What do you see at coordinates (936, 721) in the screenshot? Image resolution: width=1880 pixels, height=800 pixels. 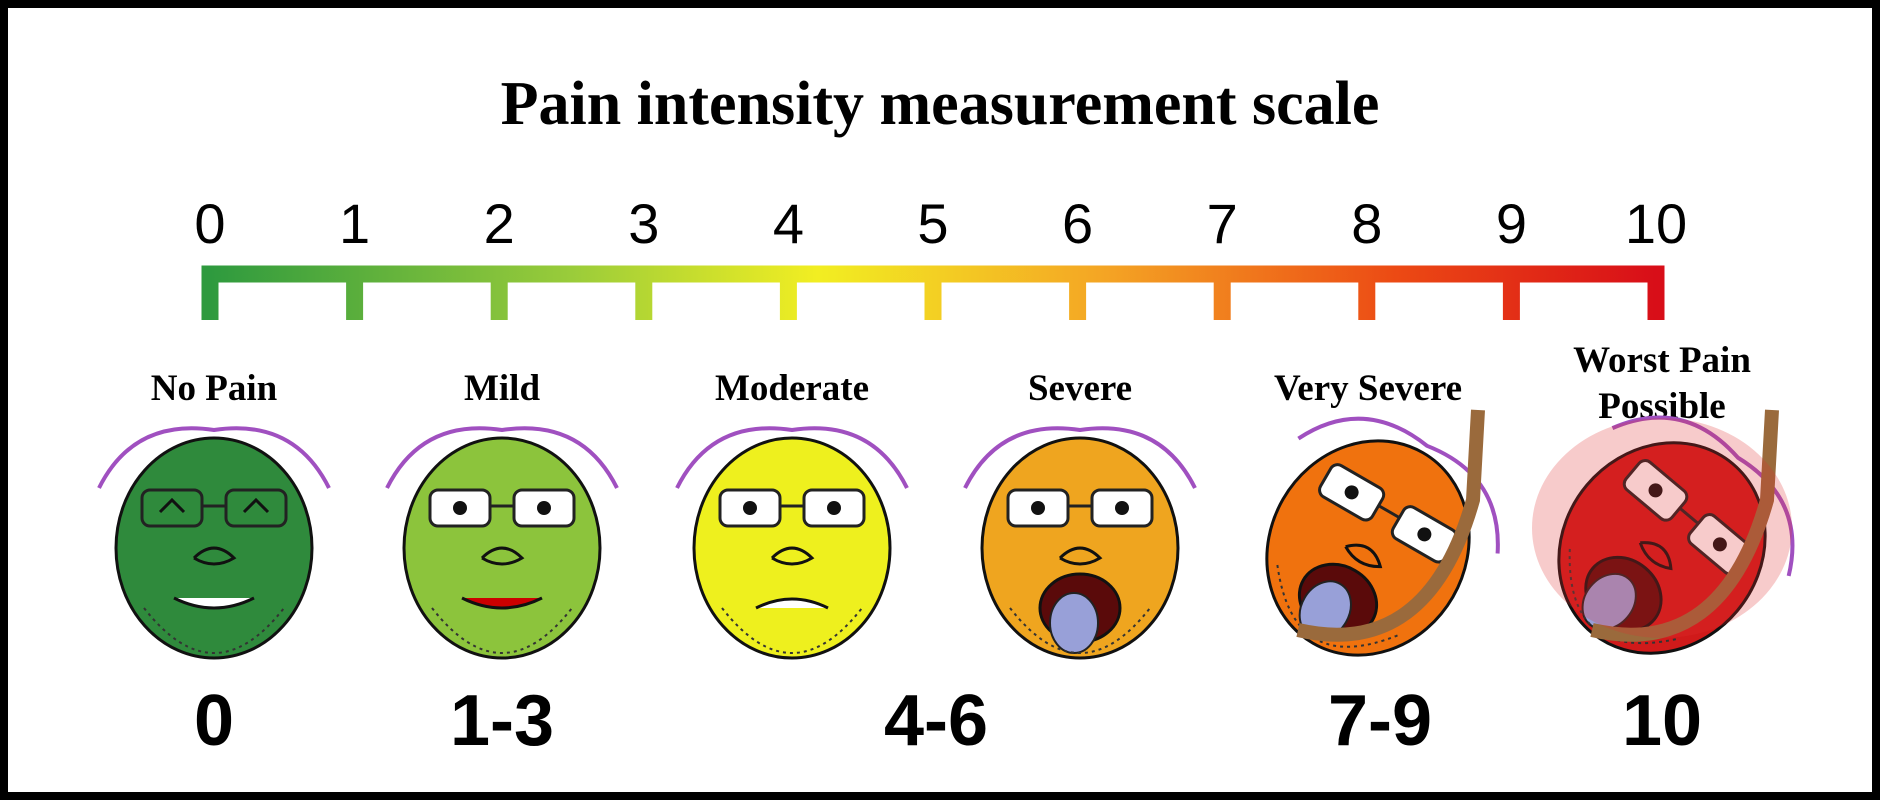 I see `range-label: 4-6` at bounding box center [936, 721].